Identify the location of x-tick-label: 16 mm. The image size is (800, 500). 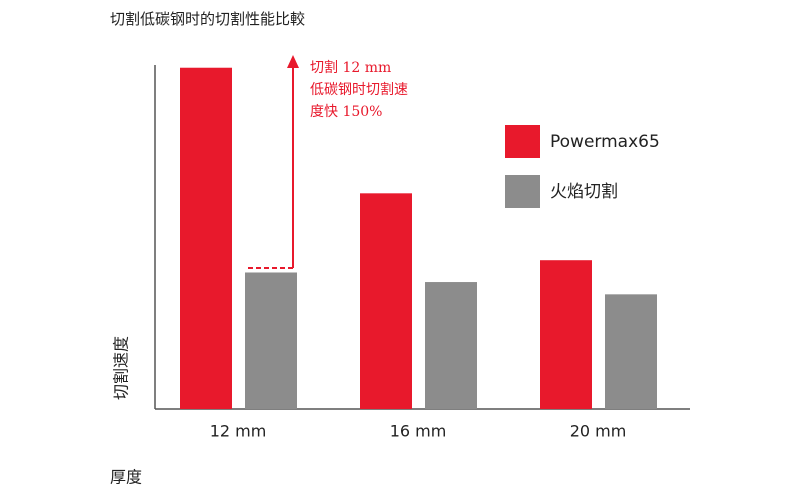
(418, 431).